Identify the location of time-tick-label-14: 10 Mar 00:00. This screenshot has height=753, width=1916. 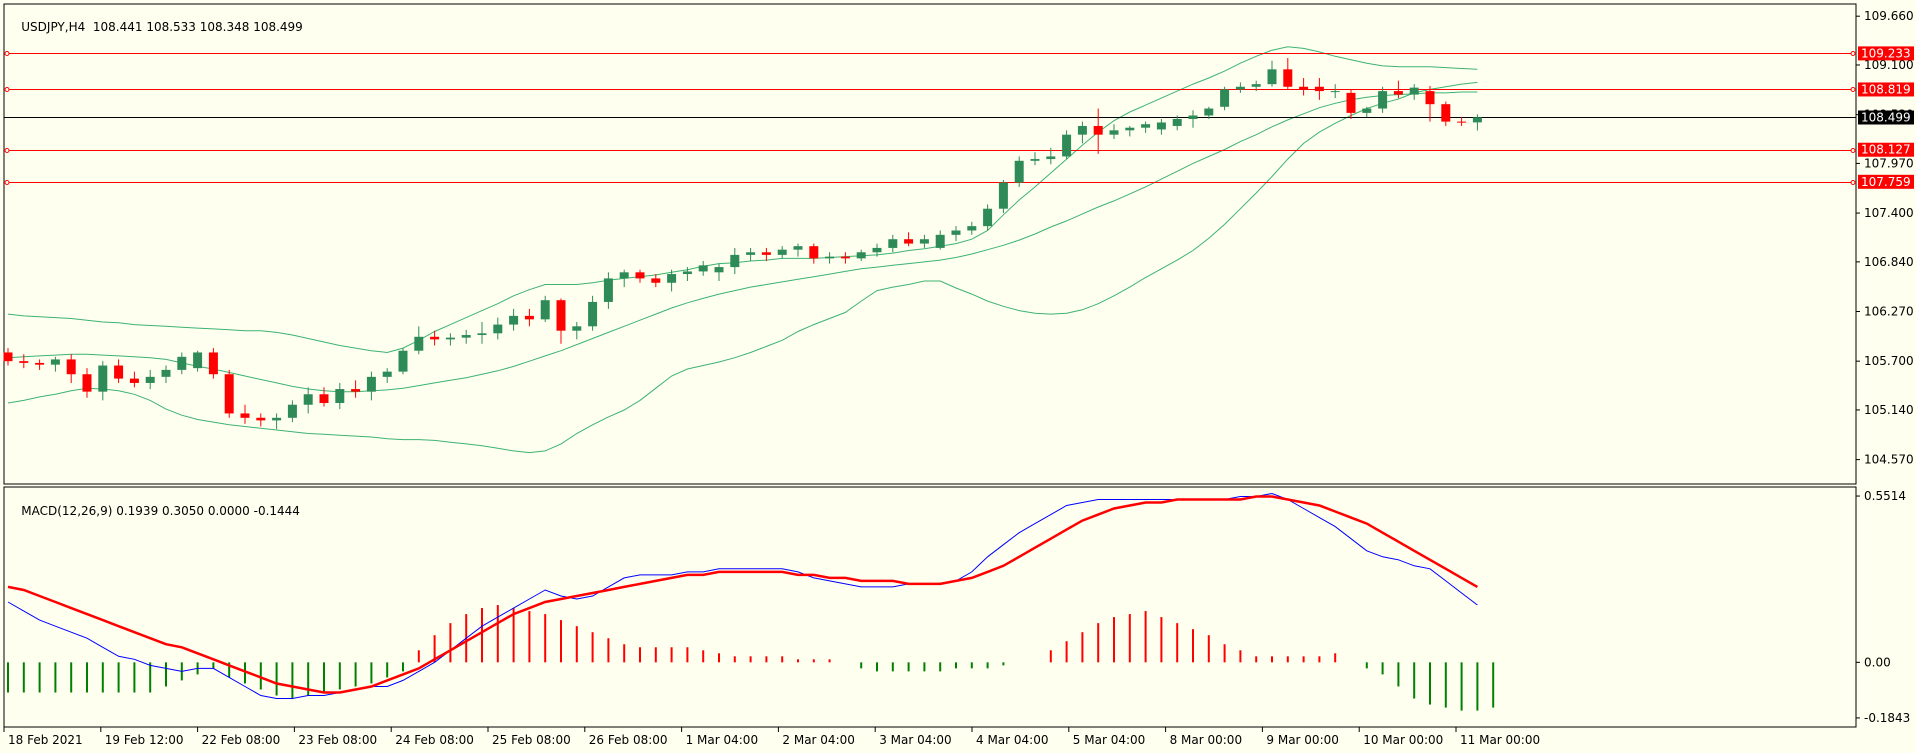
(1403, 740).